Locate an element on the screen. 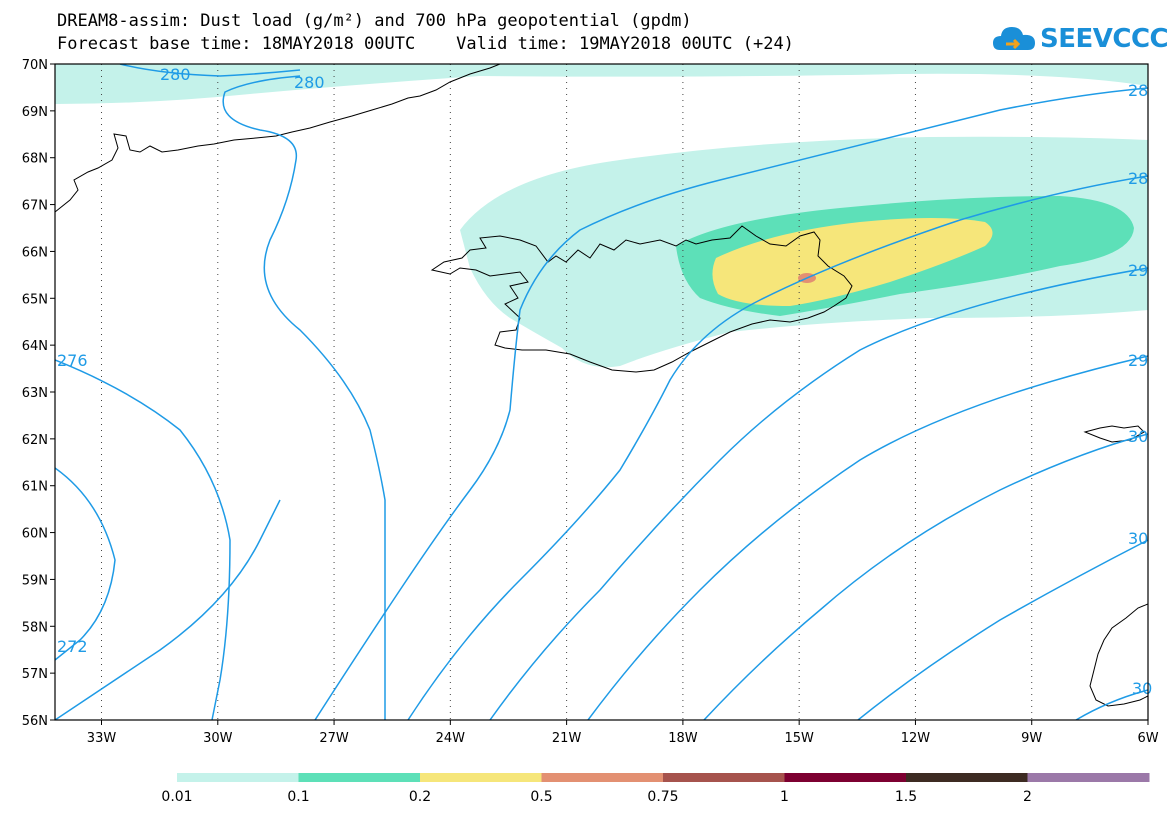  colorbar-label: 2 is located at coordinates (1027, 797).